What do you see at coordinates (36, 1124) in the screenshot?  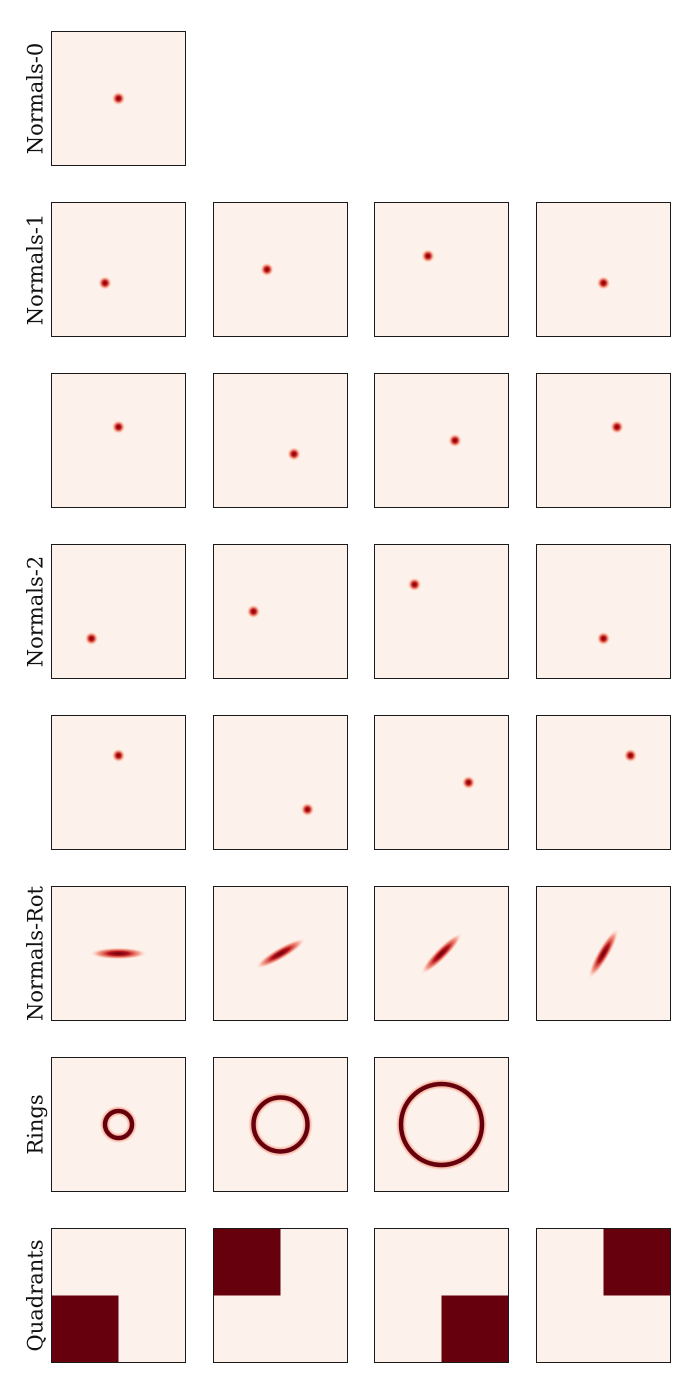 I see `row-label: Rings` at bounding box center [36, 1124].